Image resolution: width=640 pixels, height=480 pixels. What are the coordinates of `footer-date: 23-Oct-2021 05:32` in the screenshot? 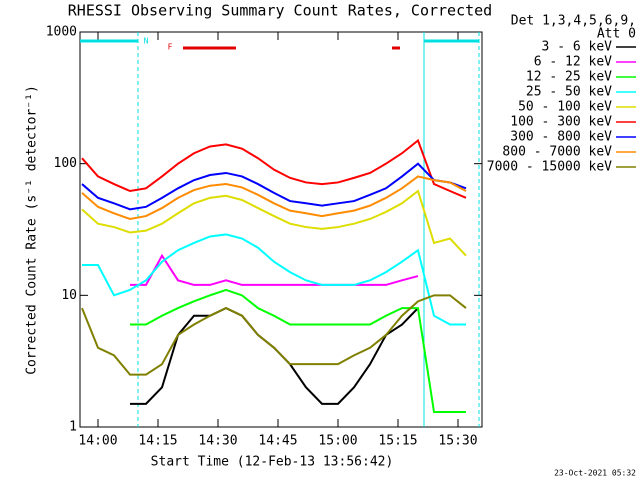 It's located at (595, 473).